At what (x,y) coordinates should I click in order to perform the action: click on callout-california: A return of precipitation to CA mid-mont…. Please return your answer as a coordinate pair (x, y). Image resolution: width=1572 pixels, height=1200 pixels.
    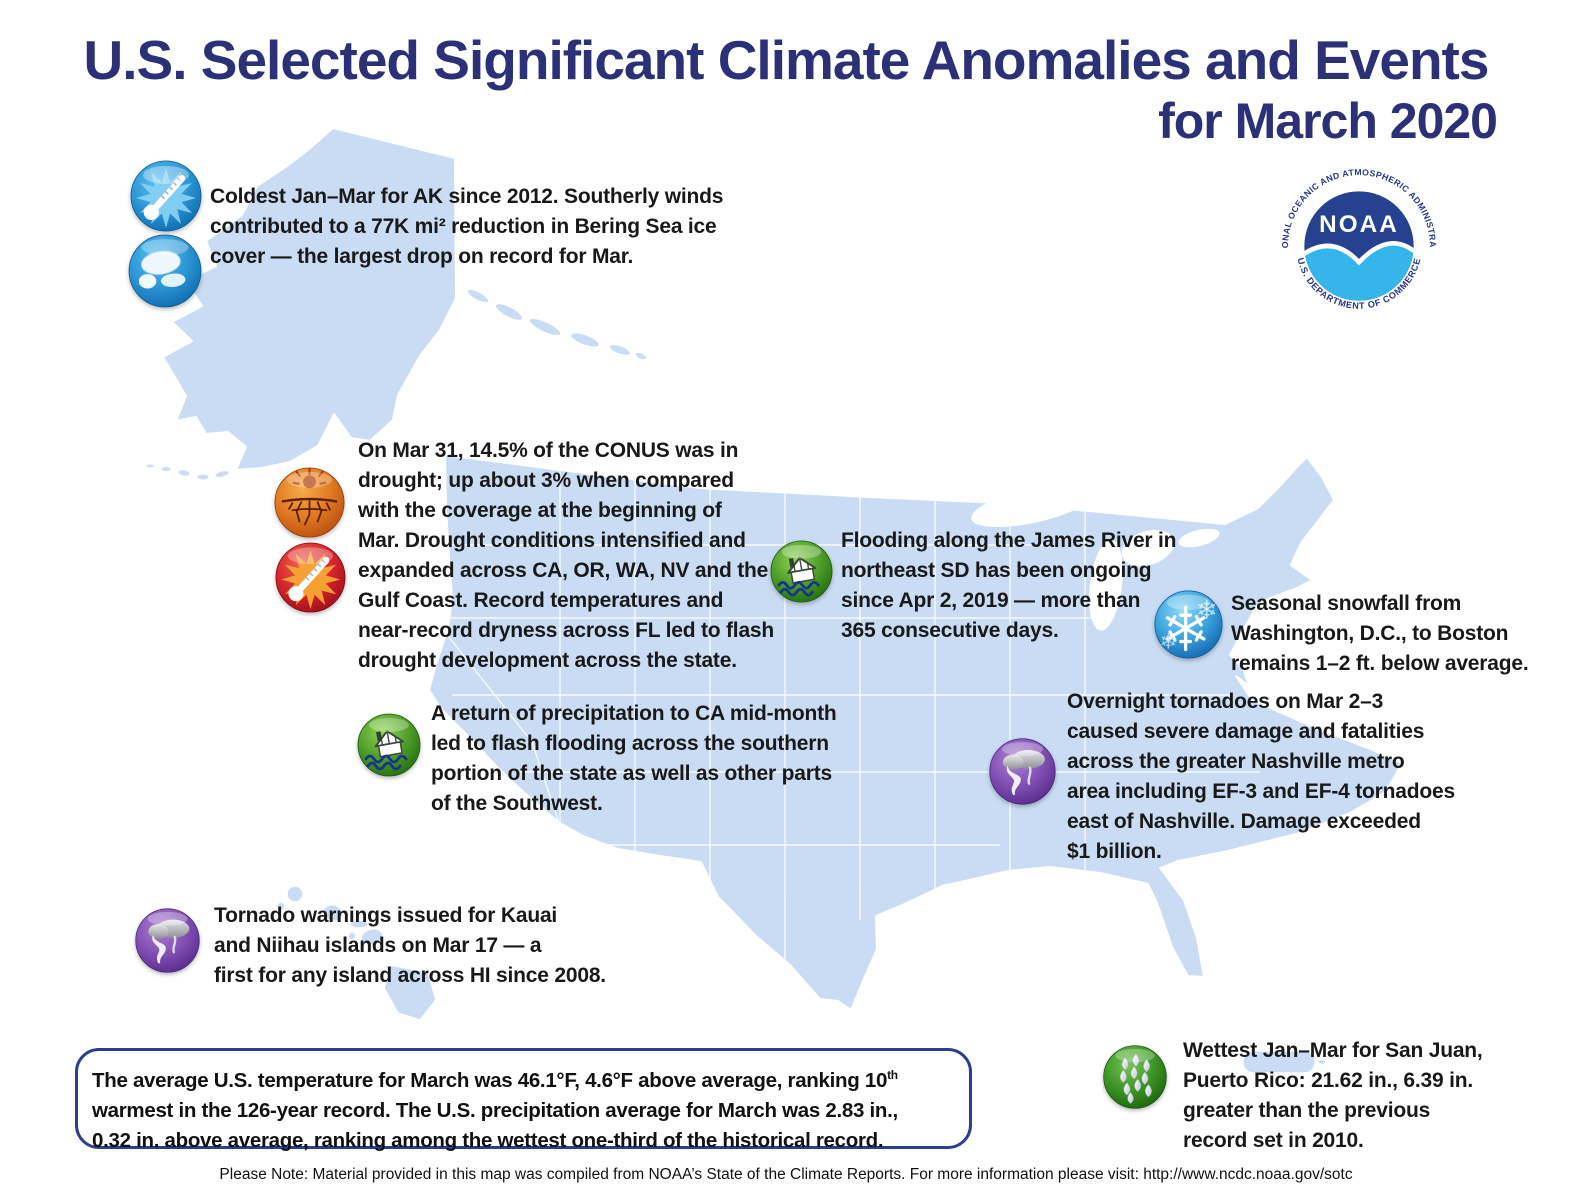
    Looking at the image, I should click on (634, 759).